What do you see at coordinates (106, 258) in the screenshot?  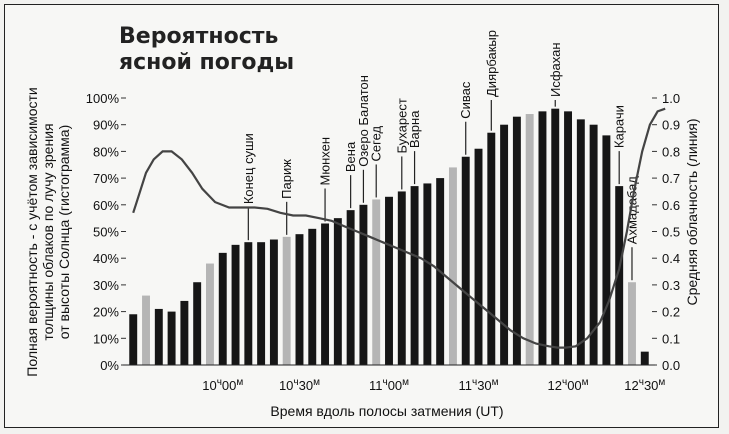 I see `y-tick-label: 40%` at bounding box center [106, 258].